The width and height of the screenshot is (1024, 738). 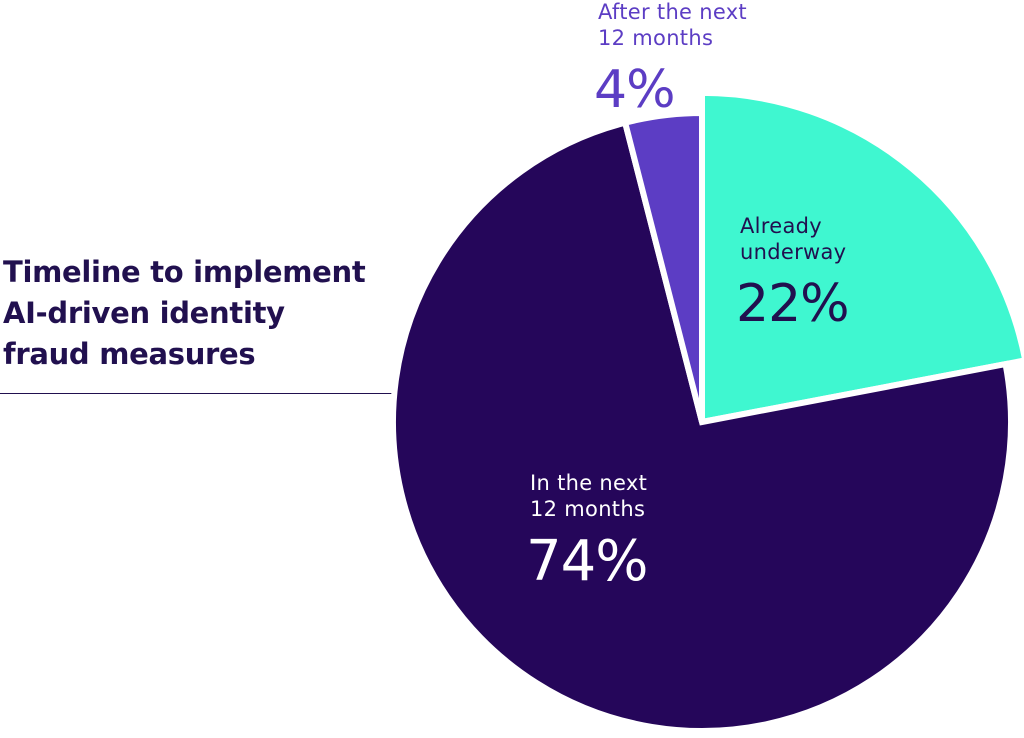 What do you see at coordinates (588, 483) in the screenshot?
I see `slice-label-line: In the next` at bounding box center [588, 483].